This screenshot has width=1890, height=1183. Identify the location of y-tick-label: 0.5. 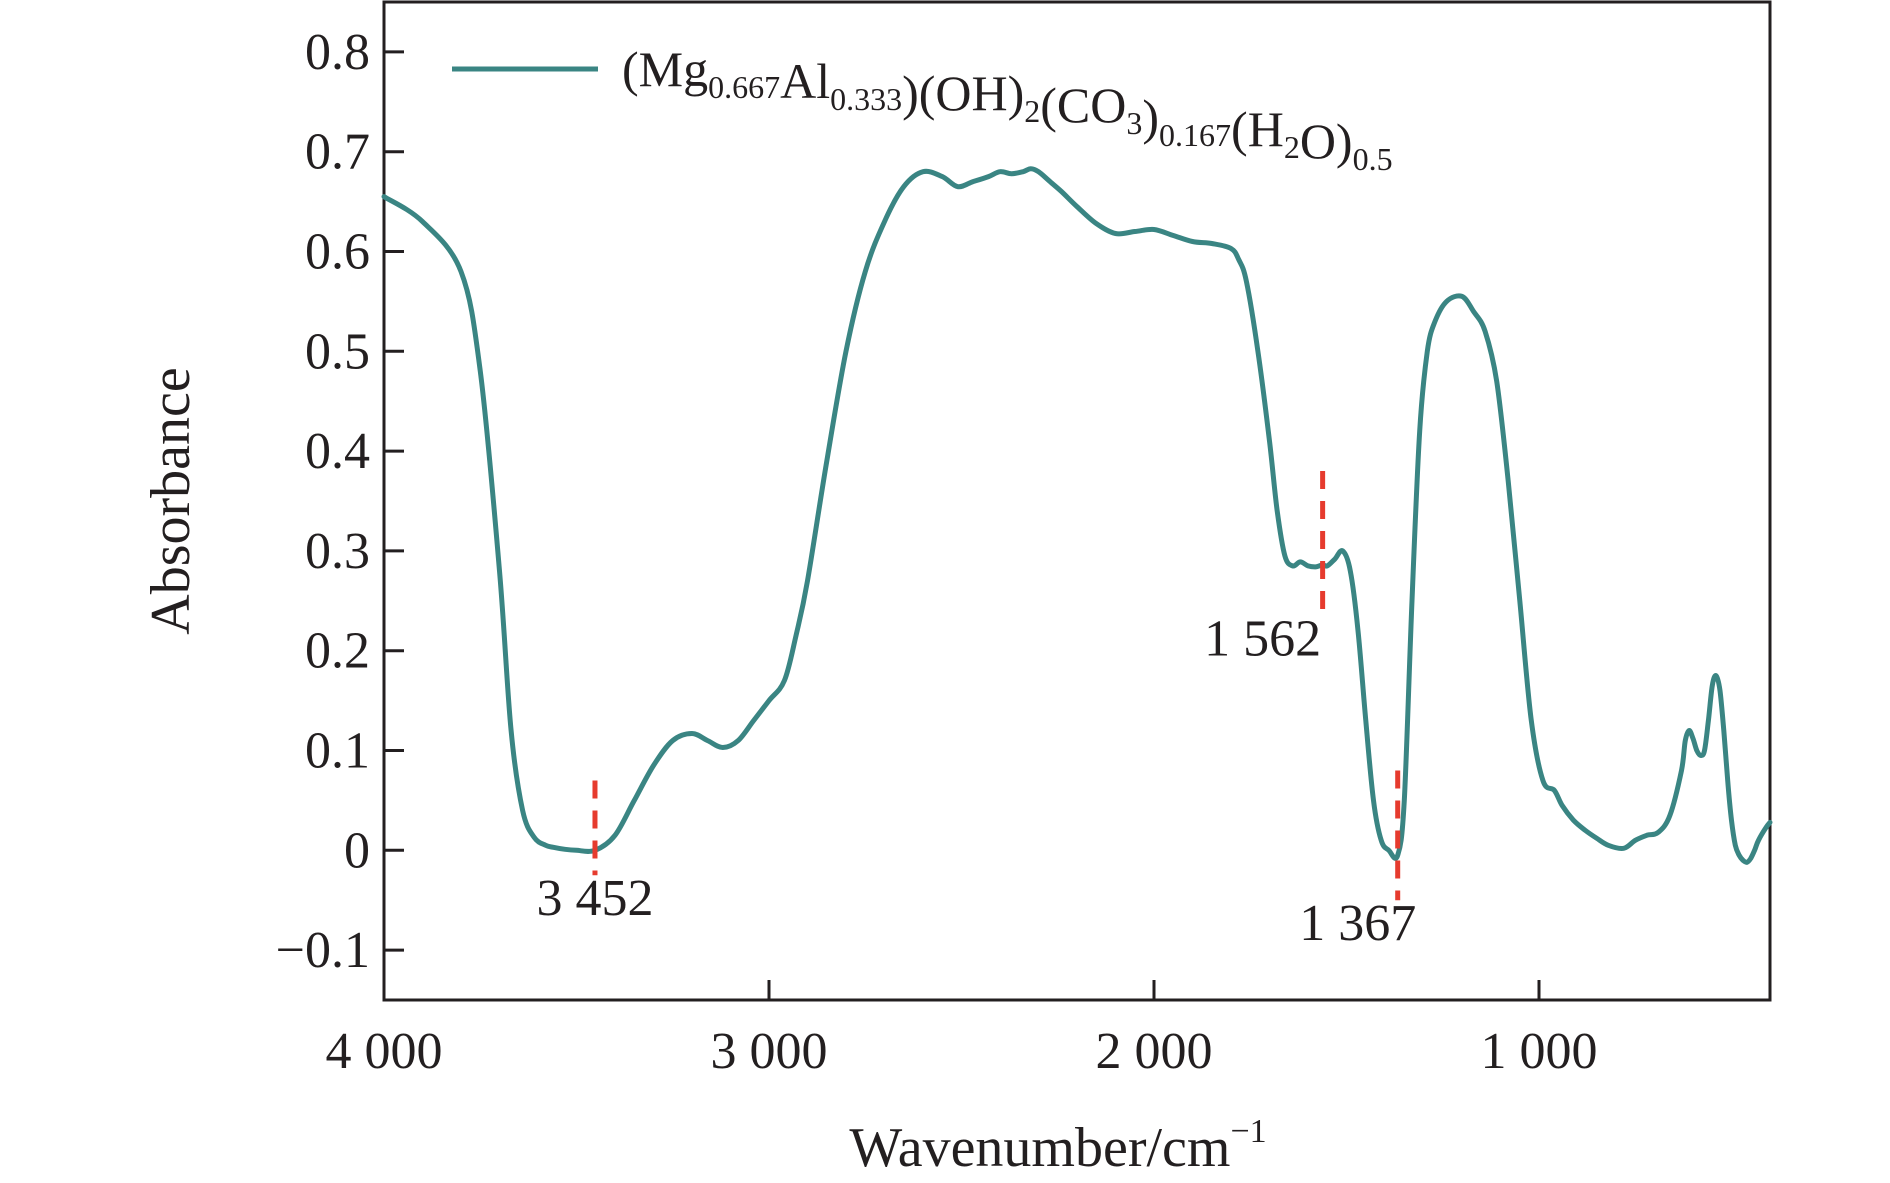
(337, 351).